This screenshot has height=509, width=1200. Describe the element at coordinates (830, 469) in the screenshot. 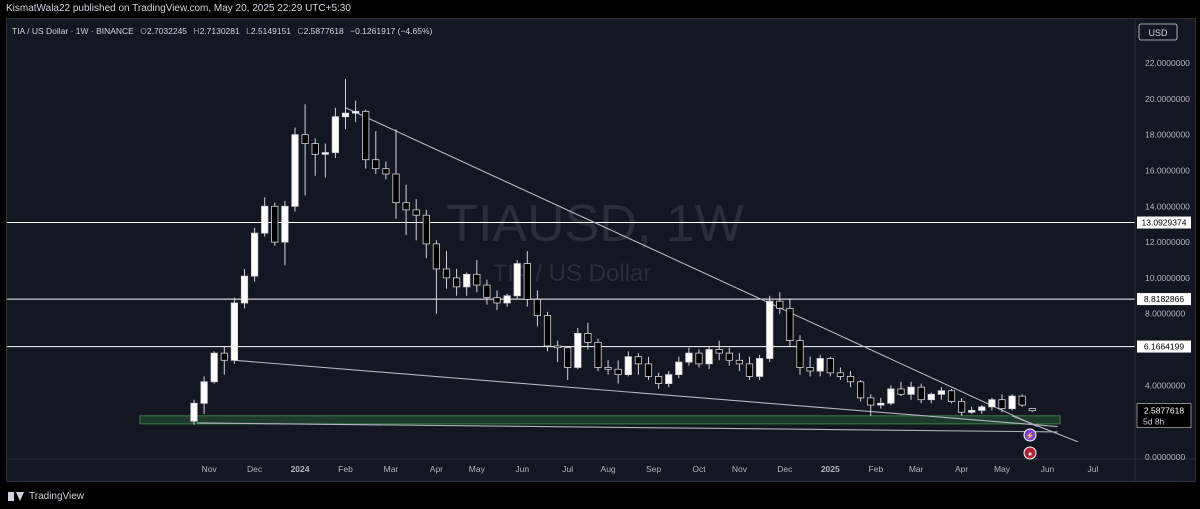

I see `x-tick-label: 2025` at that location.